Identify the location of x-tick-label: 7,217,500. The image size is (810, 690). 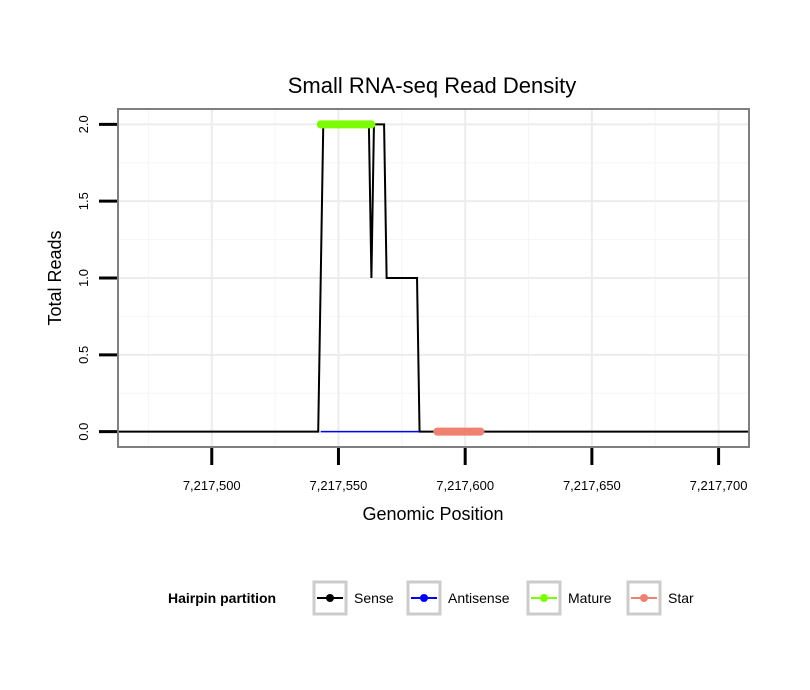
(212, 485).